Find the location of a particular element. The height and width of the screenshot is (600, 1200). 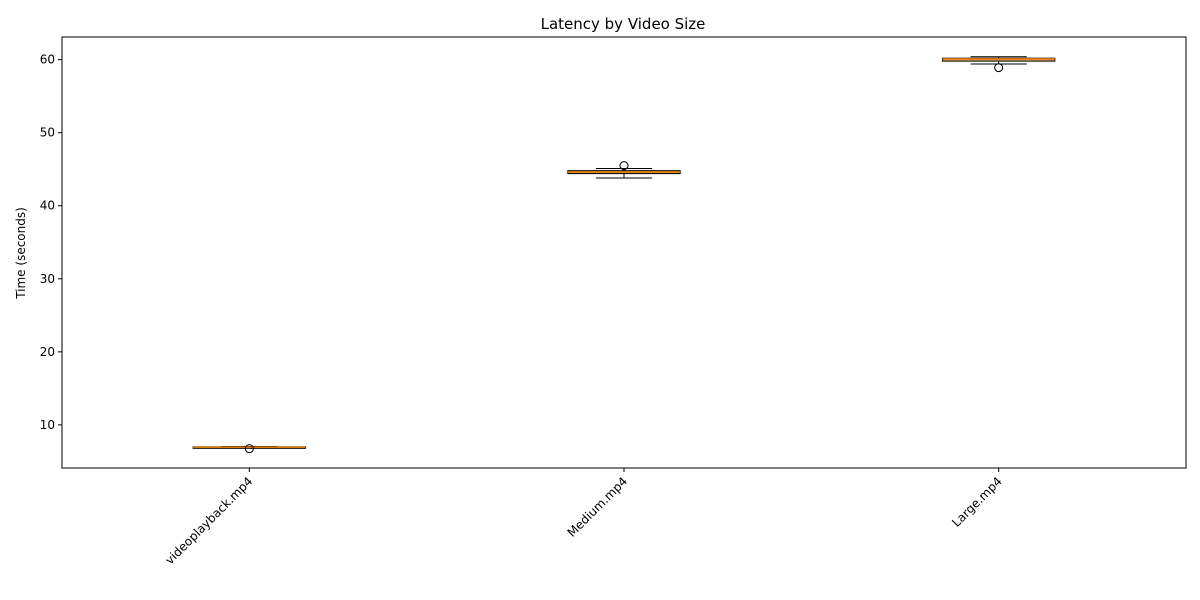

y-tick-label: 50 is located at coordinates (47, 133).